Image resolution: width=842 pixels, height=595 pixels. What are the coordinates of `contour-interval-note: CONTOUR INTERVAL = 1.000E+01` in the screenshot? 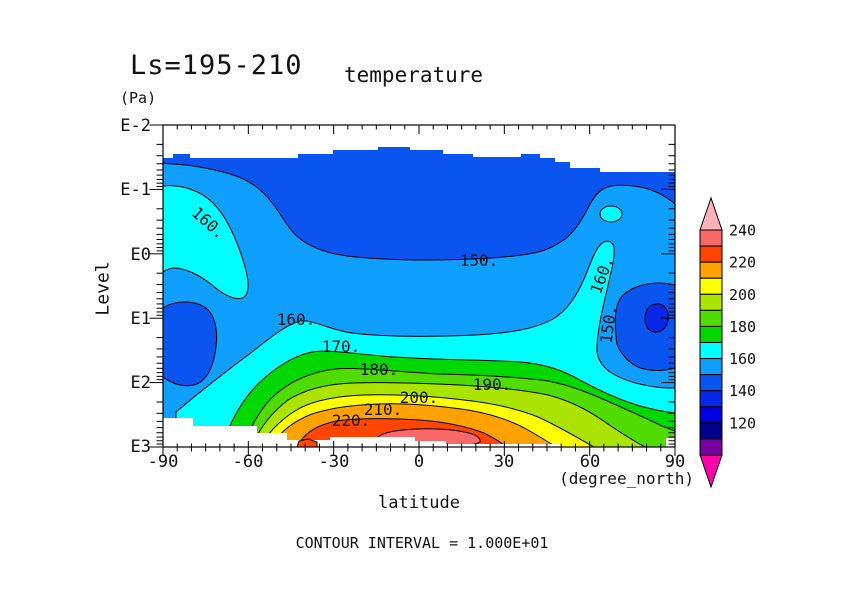 It's located at (422, 543).